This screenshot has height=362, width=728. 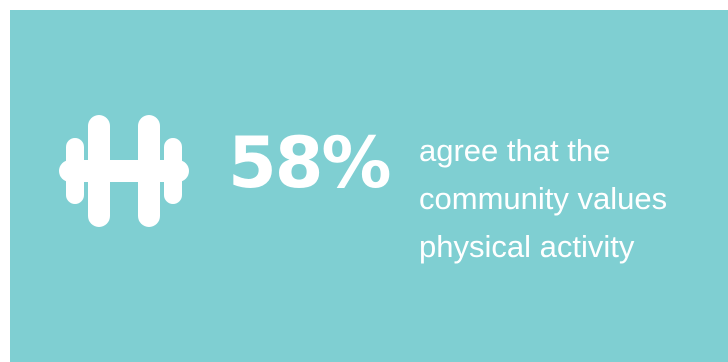 I want to click on description-line: community values, so click(x=543, y=198).